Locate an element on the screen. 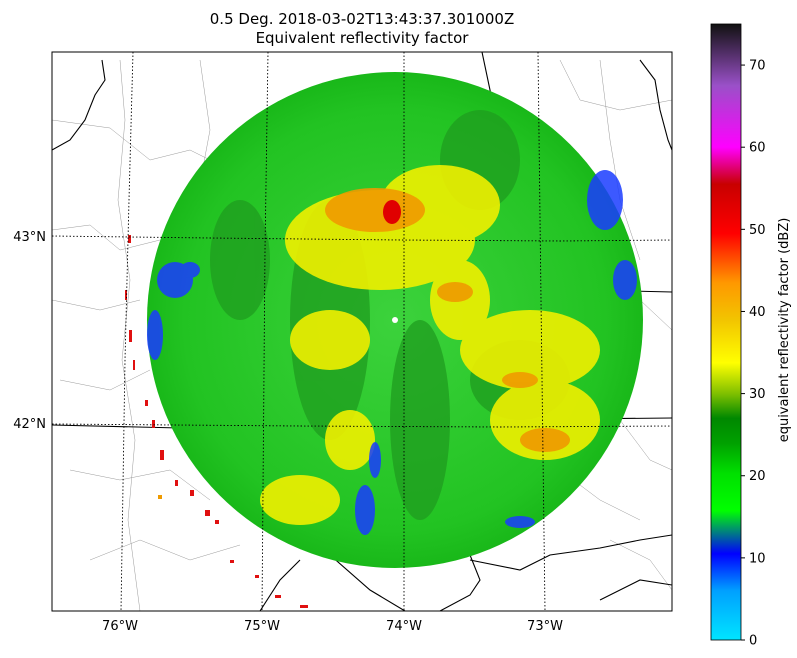 The width and height of the screenshot is (797, 658). colorbar-tick-label: 40 is located at coordinates (757, 312).